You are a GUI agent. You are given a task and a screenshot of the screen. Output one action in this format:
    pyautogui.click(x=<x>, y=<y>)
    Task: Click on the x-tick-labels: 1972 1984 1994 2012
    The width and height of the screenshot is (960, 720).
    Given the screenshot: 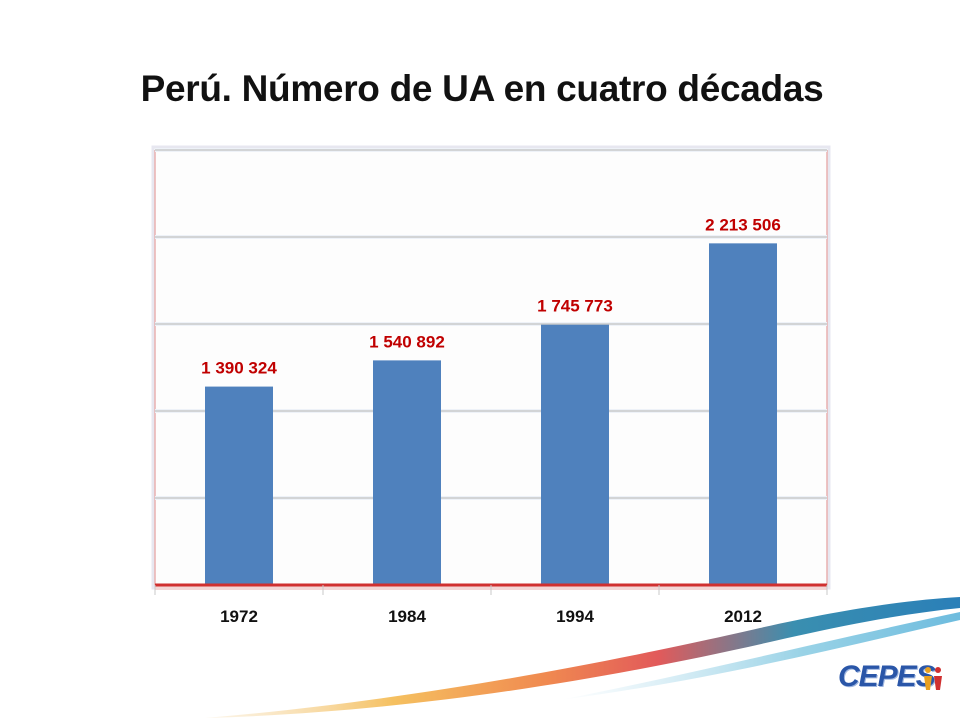 What is the action you would take?
    pyautogui.click(x=491, y=616)
    